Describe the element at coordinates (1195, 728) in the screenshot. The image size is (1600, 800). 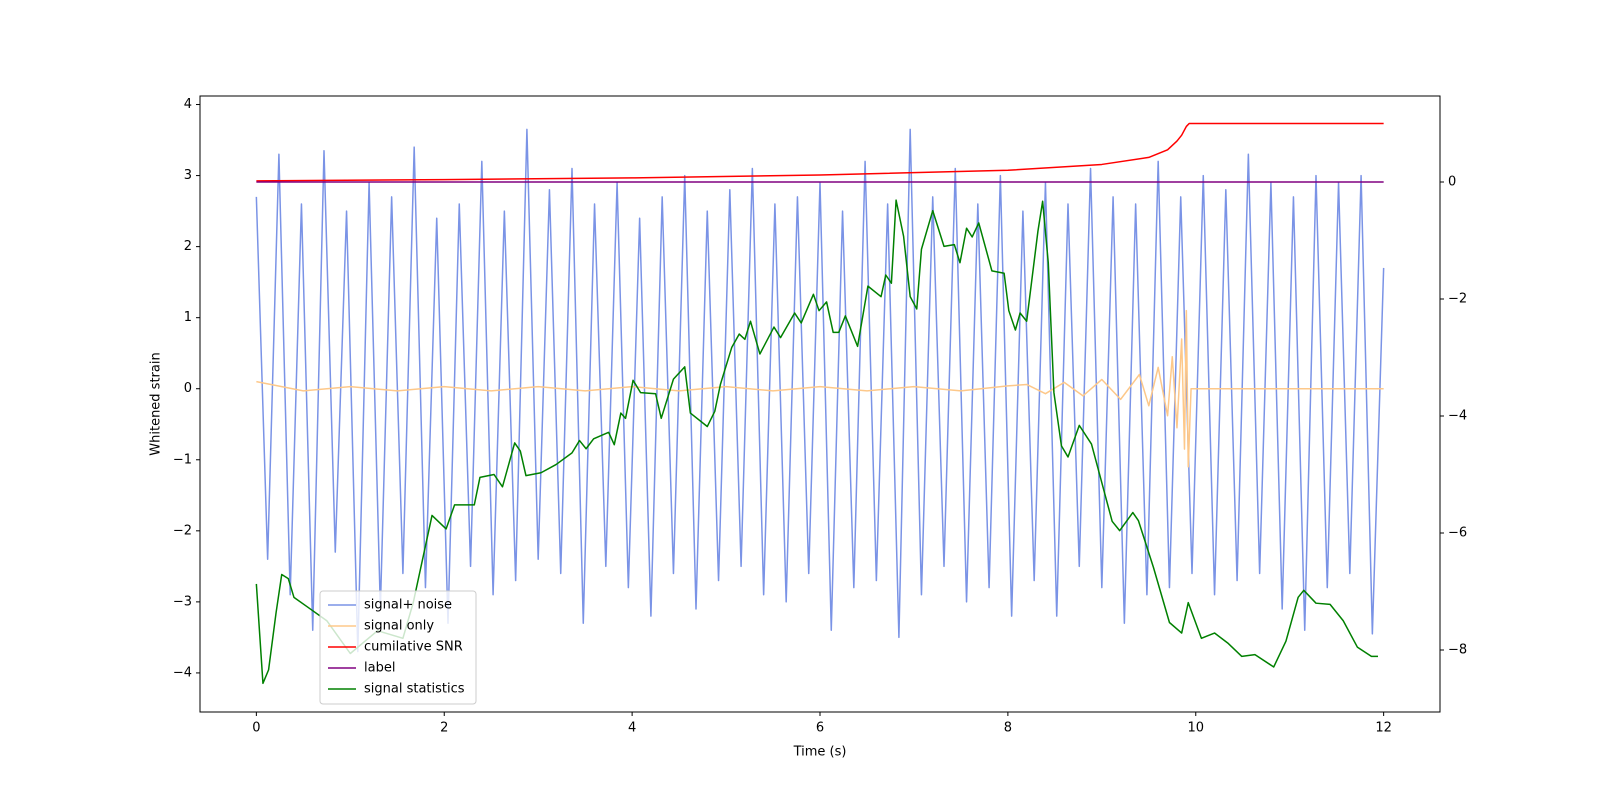
I see `x-tick-label: 10` at that location.